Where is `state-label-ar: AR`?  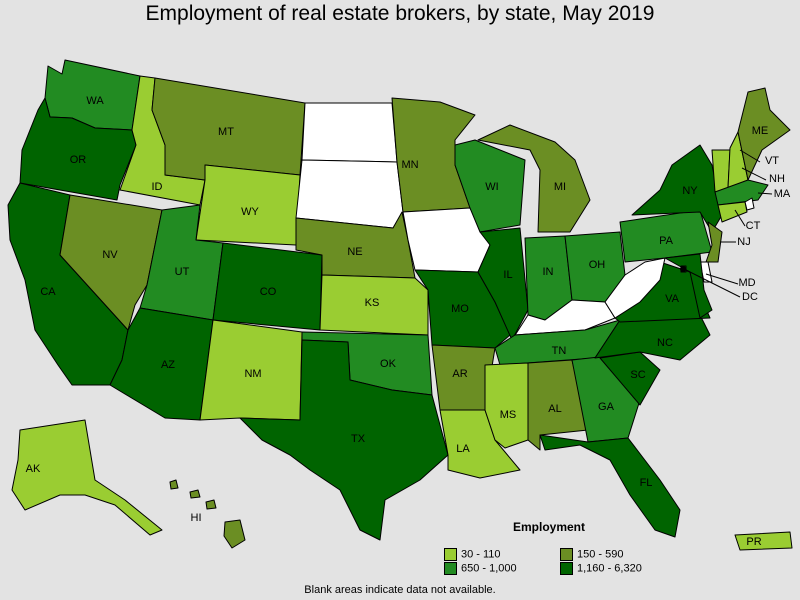 state-label-ar: AR is located at coordinates (459, 374).